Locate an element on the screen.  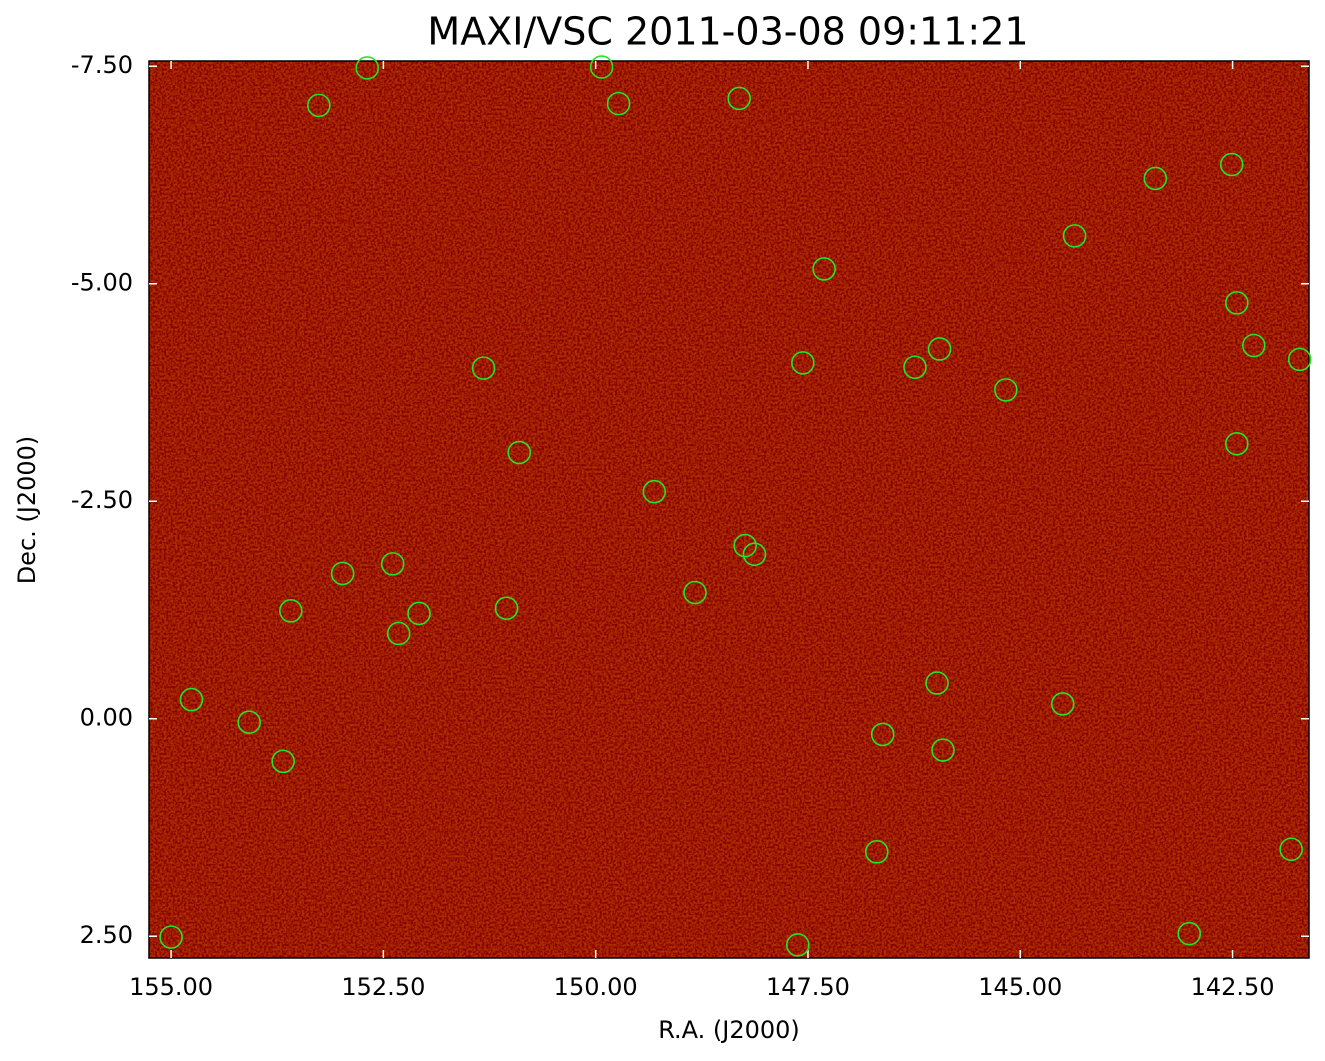
x-tick-label: 147.50 is located at coordinates (808, 987).